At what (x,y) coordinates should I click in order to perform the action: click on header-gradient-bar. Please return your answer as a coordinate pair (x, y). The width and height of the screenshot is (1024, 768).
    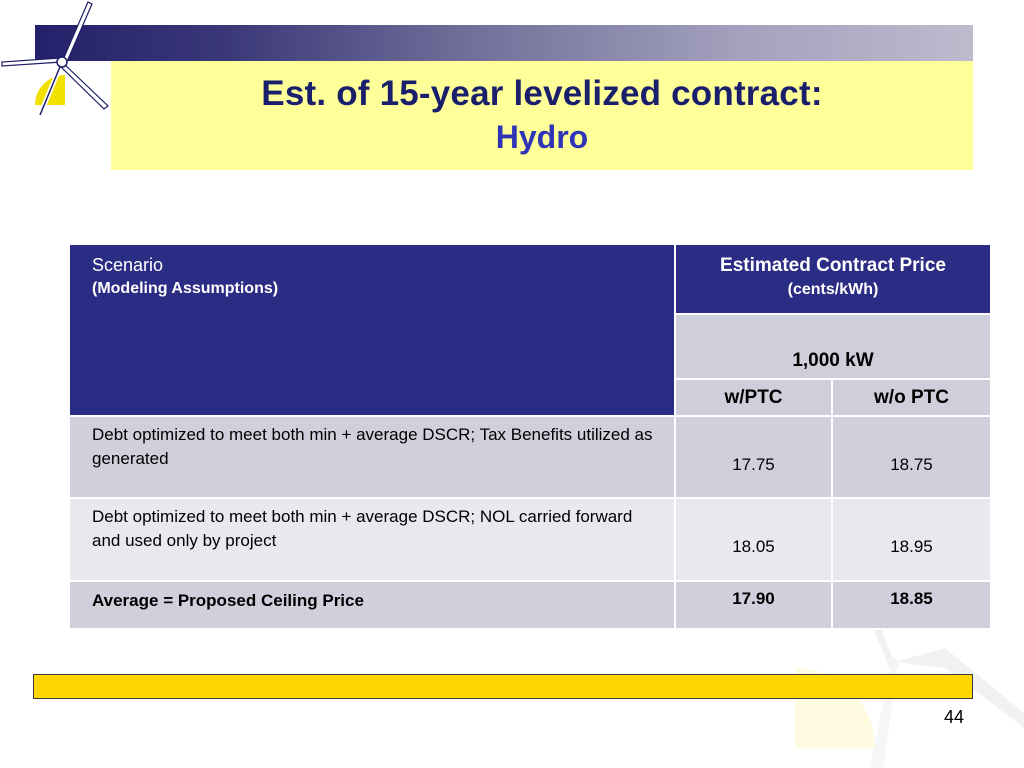
    Looking at the image, I should click on (504, 43).